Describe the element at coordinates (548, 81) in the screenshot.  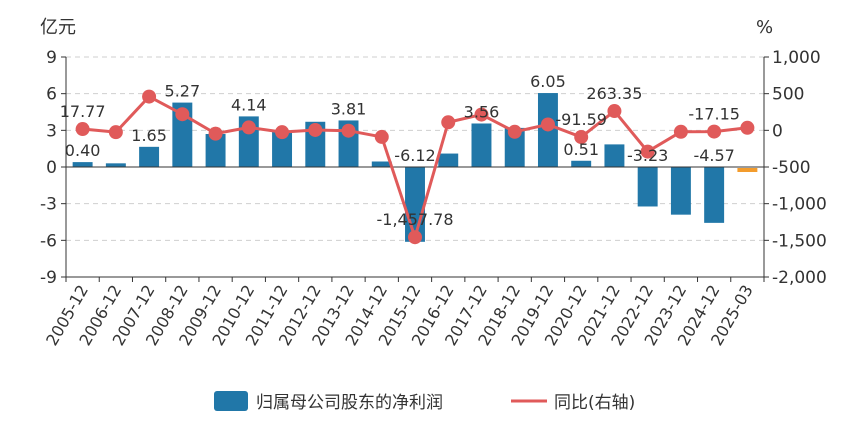
I see `bar-value-label: 6.05` at that location.